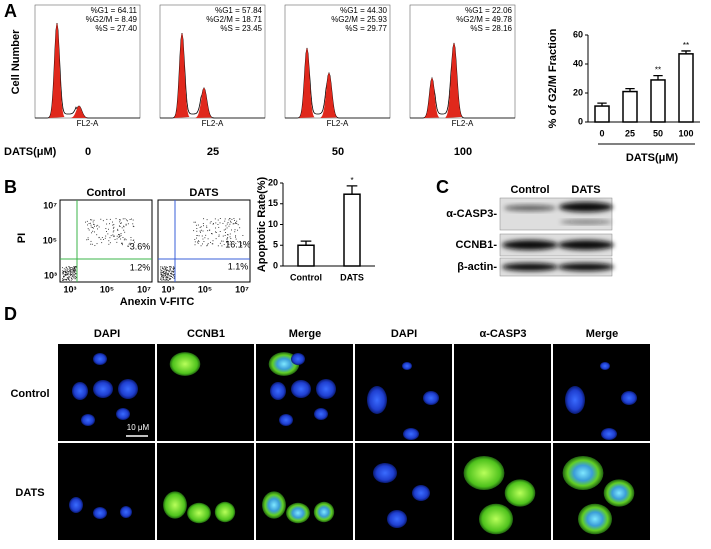 This screenshot has width=711, height=549. What do you see at coordinates (580, 121) in the screenshot?
I see `y-tick-label: 0` at bounding box center [580, 121].